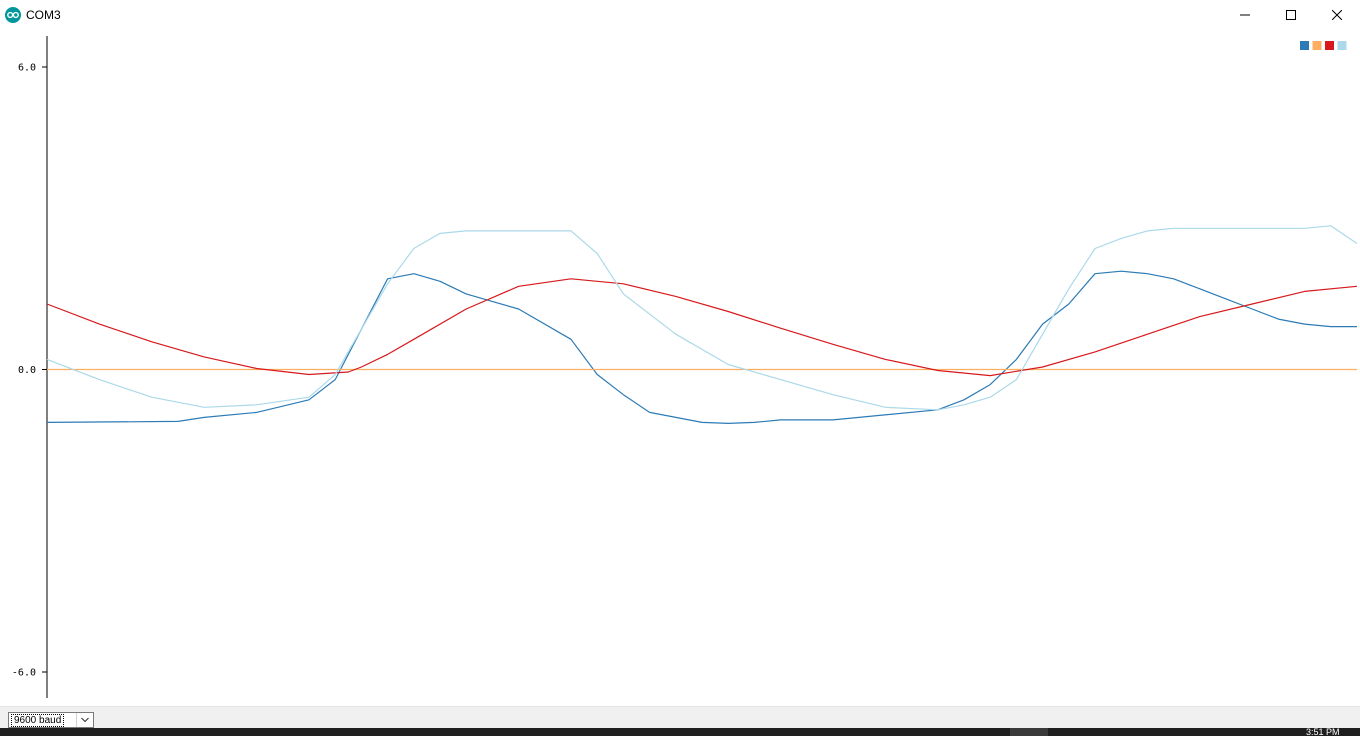 The width and height of the screenshot is (1360, 736). Describe the element at coordinates (84, 720) in the screenshot. I see `chevron-down-icon` at that location.